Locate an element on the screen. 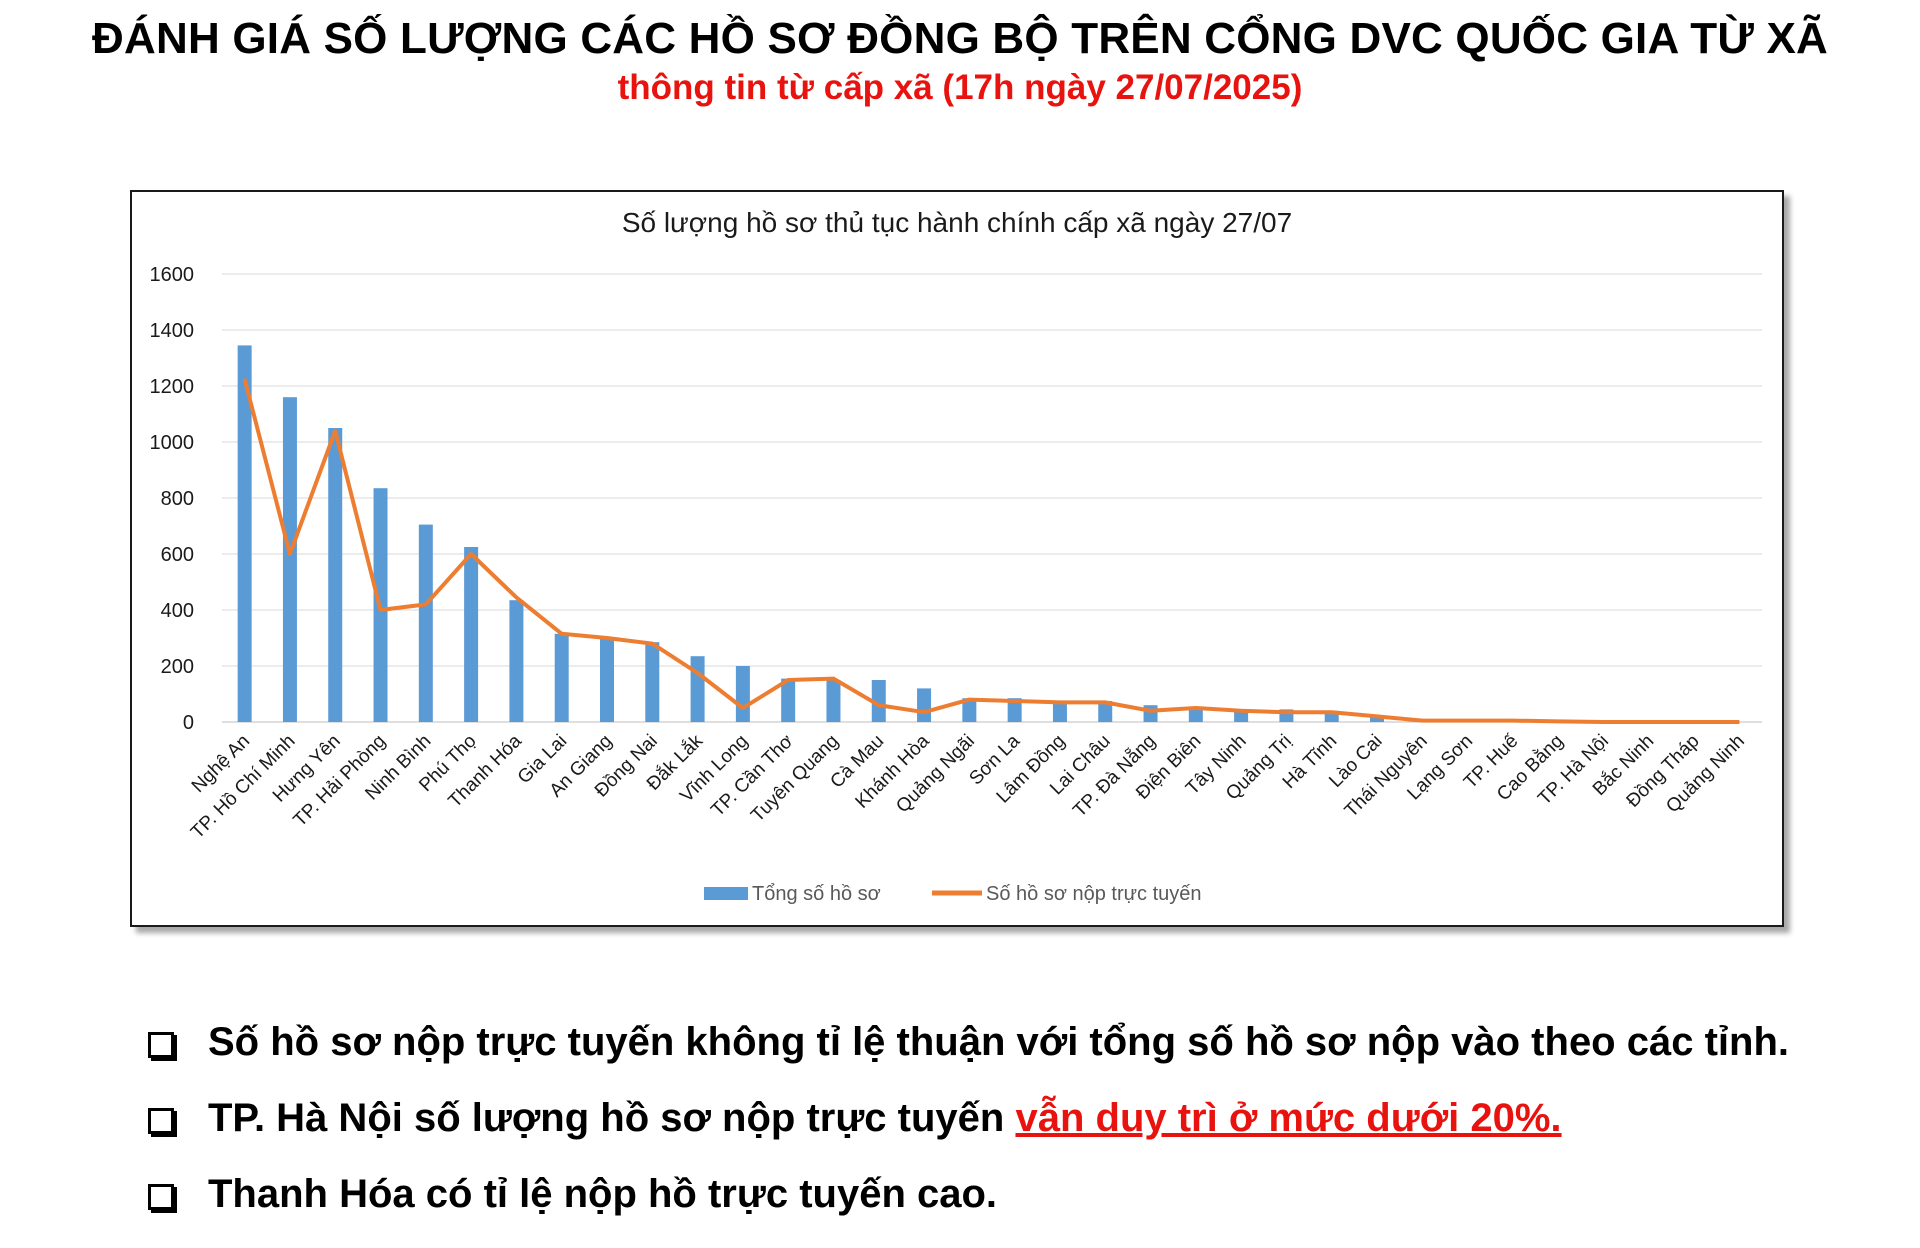 The image size is (1920, 1248). y-tick-label: 1600 is located at coordinates (172, 275).